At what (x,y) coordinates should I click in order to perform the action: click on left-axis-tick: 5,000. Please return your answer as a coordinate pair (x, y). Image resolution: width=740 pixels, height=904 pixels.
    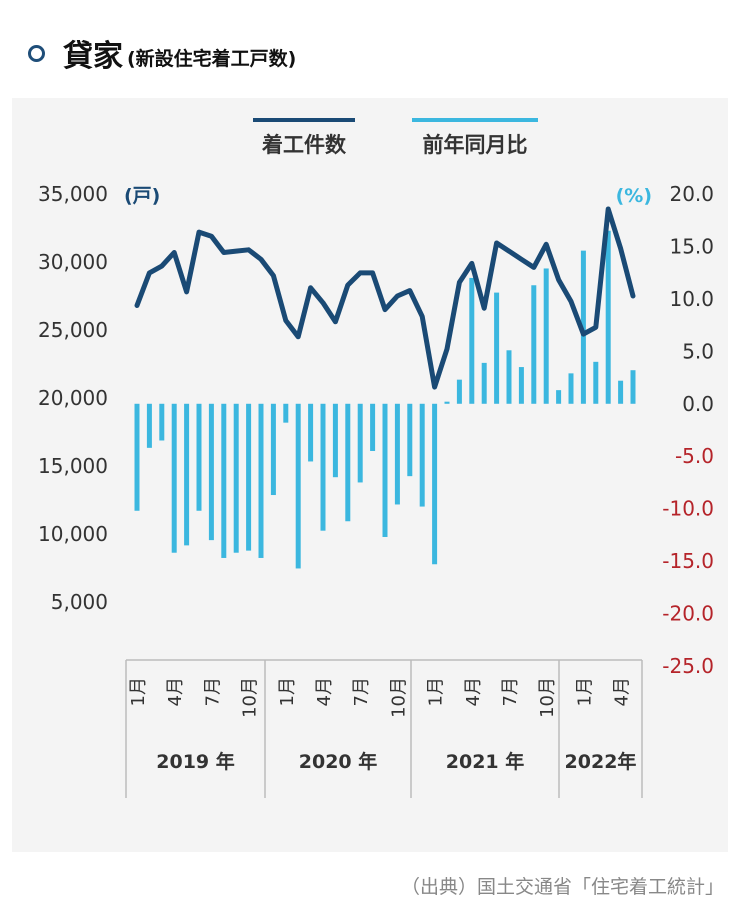
    Looking at the image, I should click on (79, 602).